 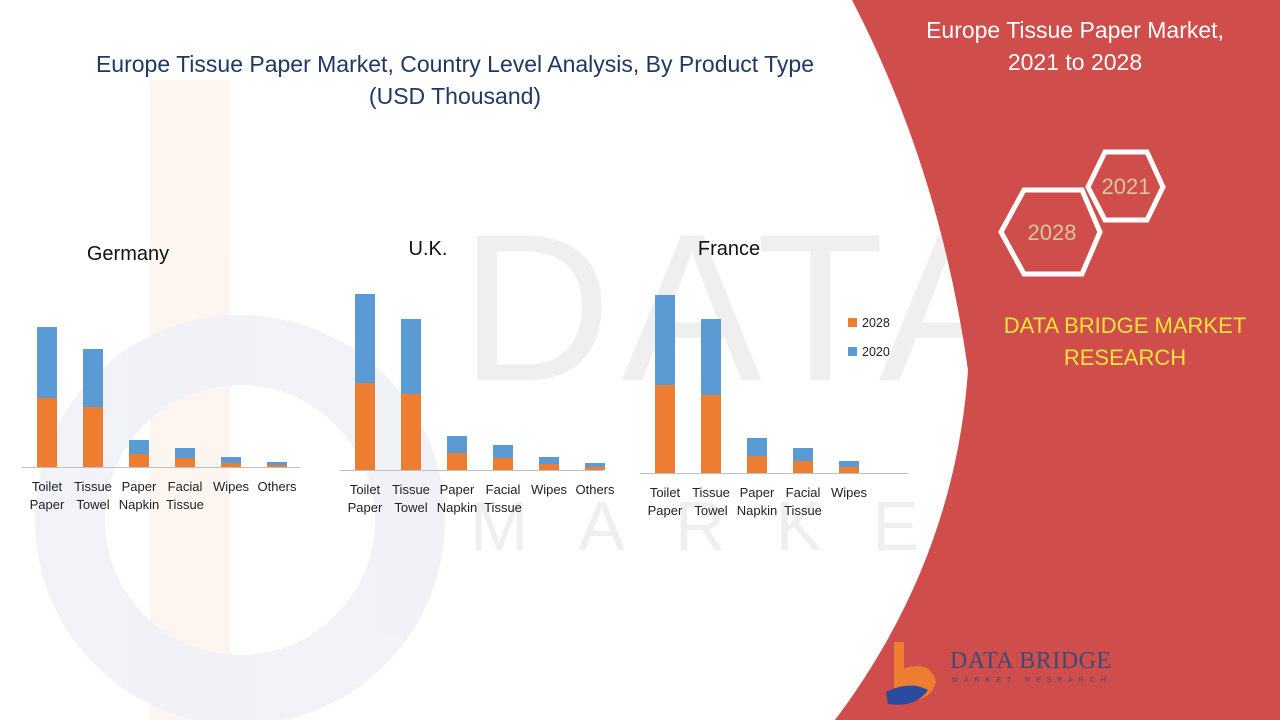 I want to click on chart-title: France, so click(x=729, y=249).